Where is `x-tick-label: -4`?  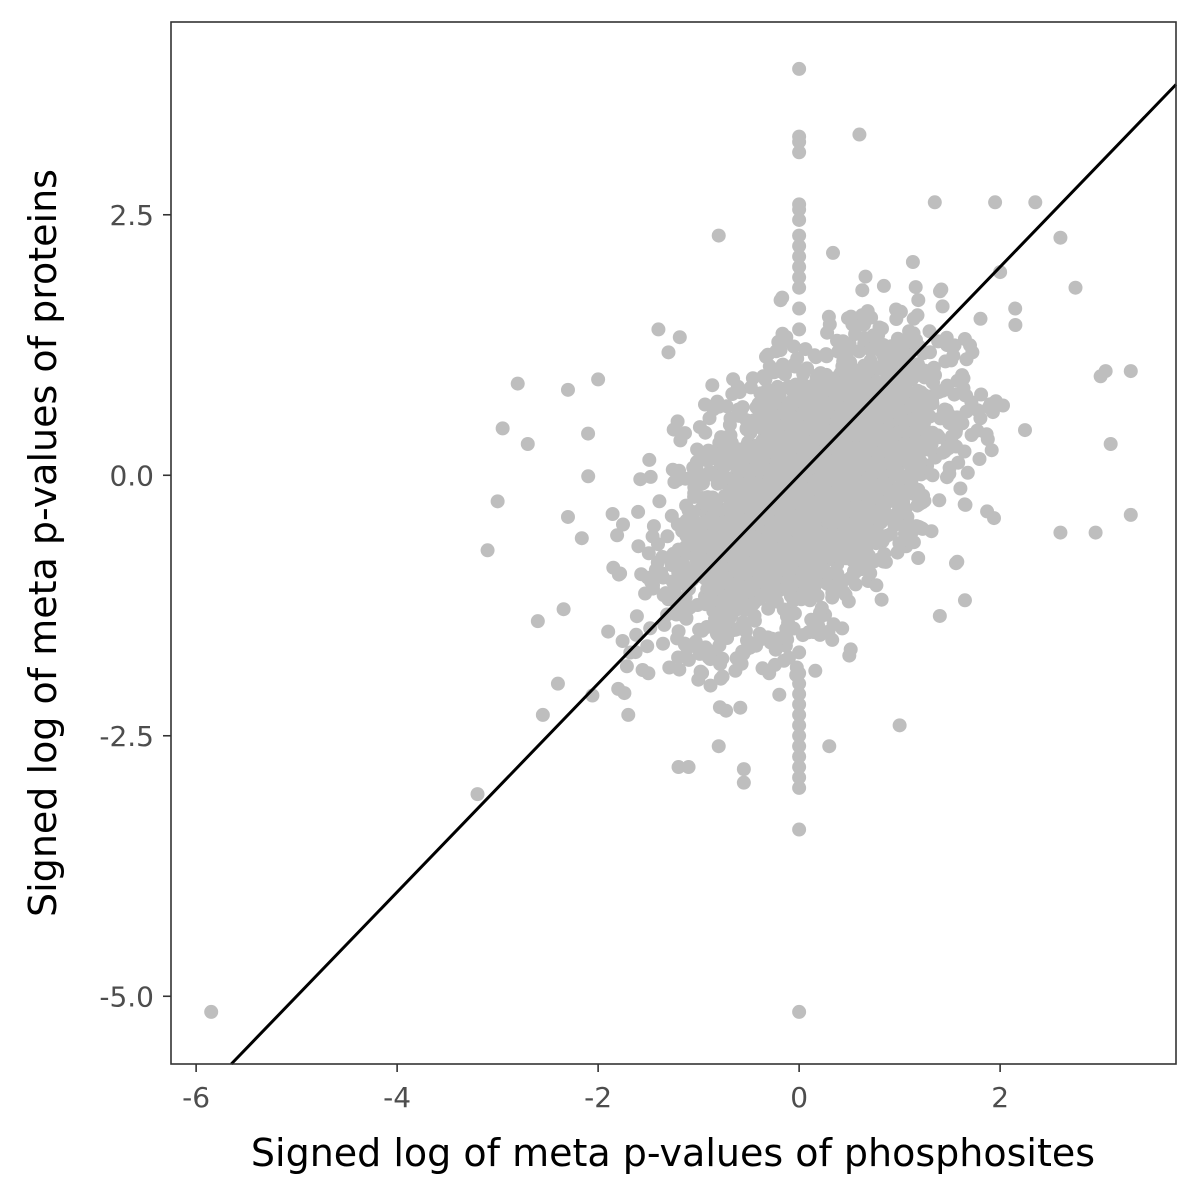
x-tick-label: -4 is located at coordinates (397, 1097).